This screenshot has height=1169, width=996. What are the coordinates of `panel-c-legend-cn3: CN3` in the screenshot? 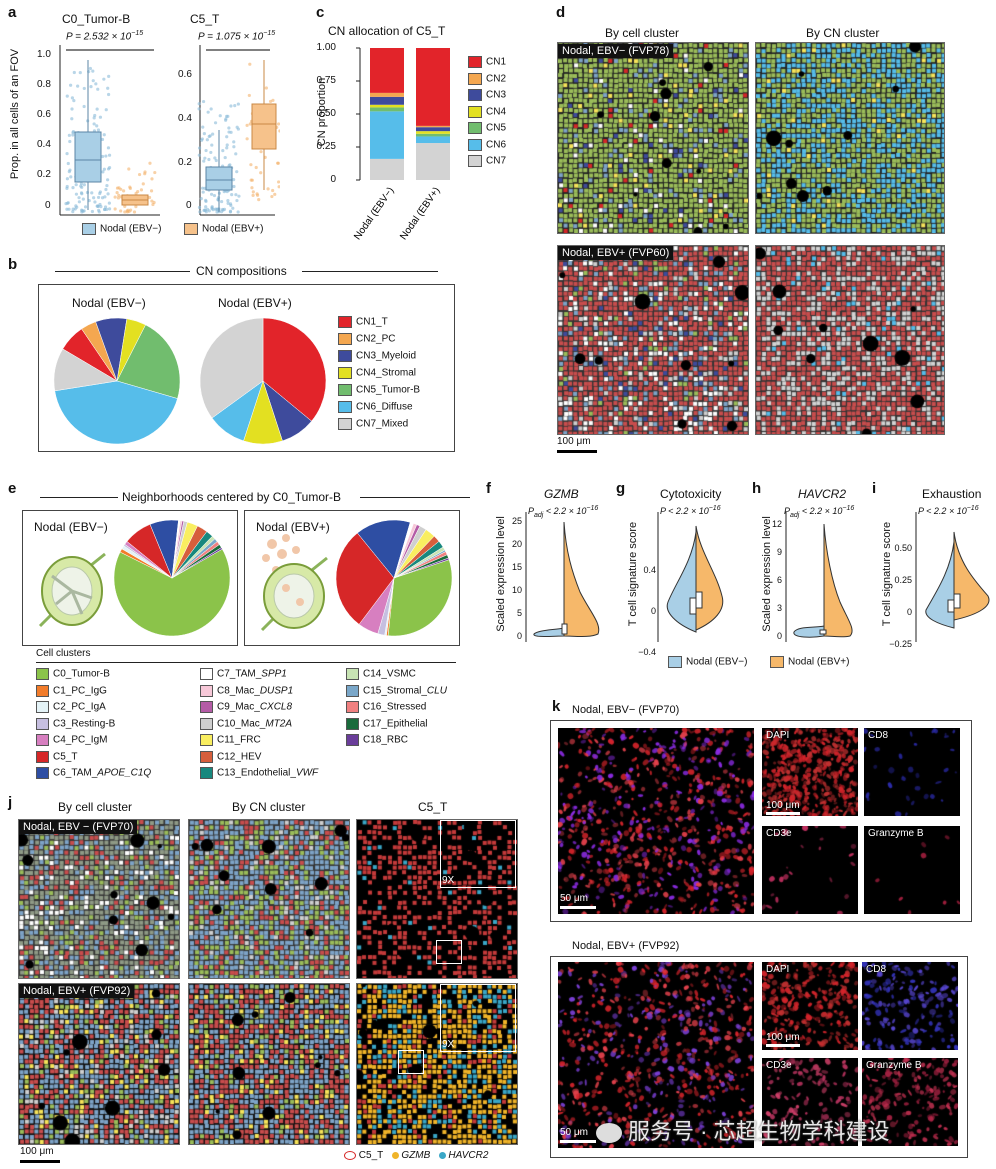 It's located at (487, 95).